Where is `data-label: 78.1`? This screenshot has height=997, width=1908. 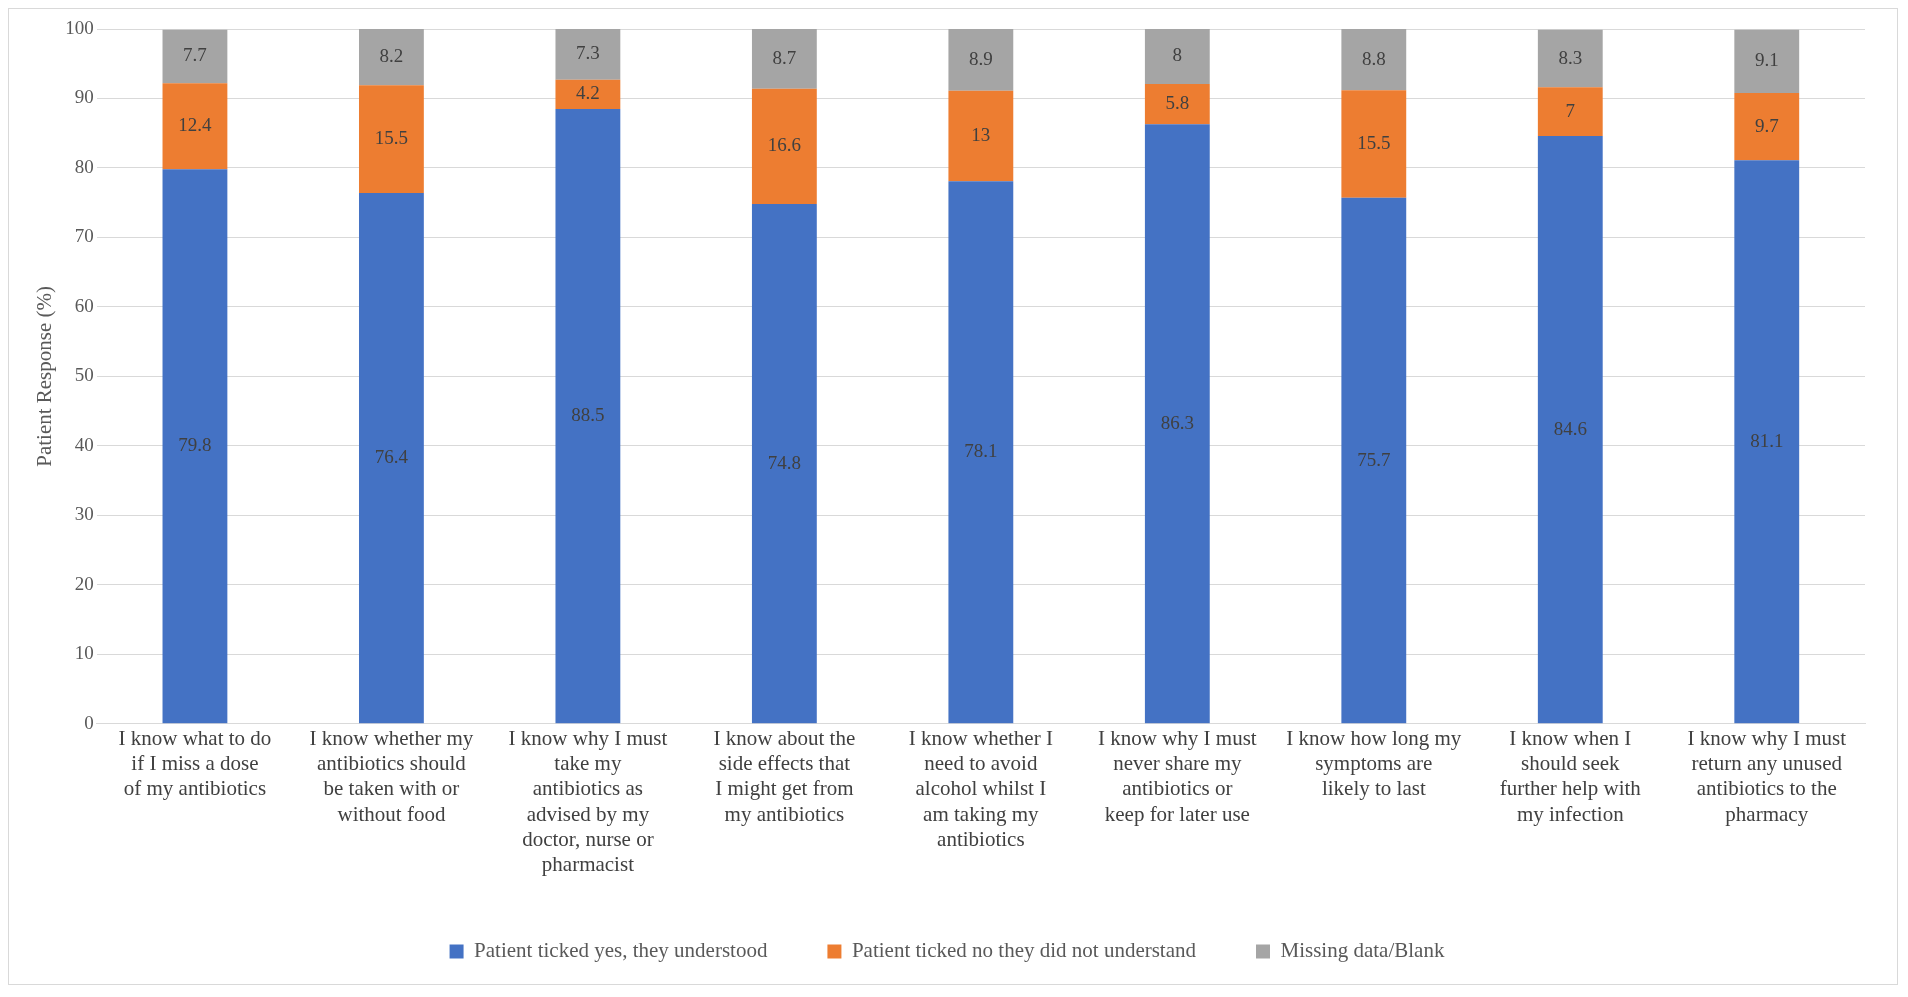
data-label: 78.1 is located at coordinates (981, 451).